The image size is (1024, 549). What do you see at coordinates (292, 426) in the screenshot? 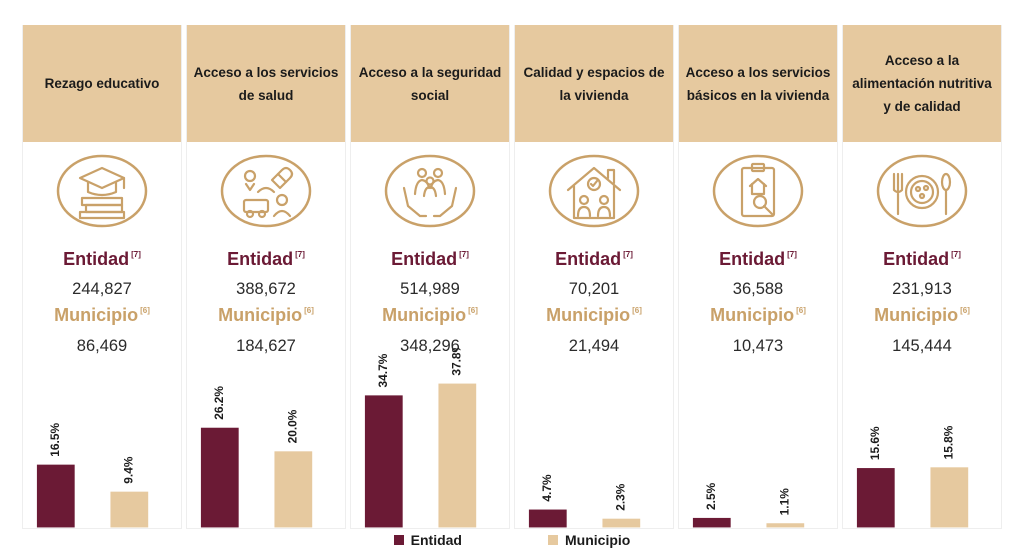
I see `municipio-bar-label: 20.0%` at bounding box center [292, 426].